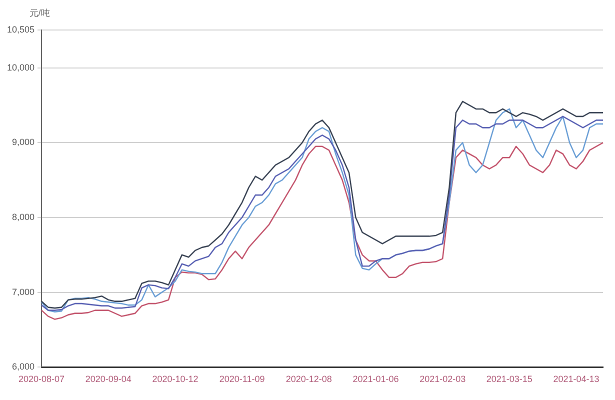 This screenshot has height=400, width=615. Describe the element at coordinates (108, 379) in the screenshot. I see `x-tick-label: 2020-09-04` at that location.